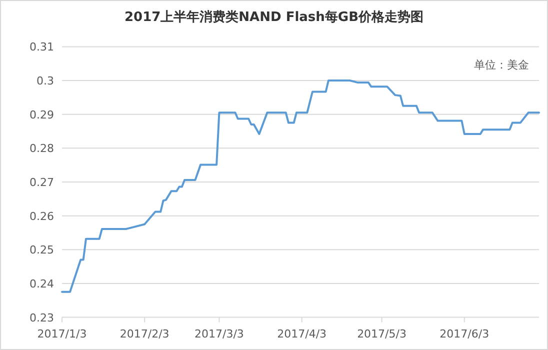 The height and width of the screenshot is (350, 548). What do you see at coordinates (42, 149) in the screenshot?
I see `y-tick-label: 0.28` at bounding box center [42, 149].